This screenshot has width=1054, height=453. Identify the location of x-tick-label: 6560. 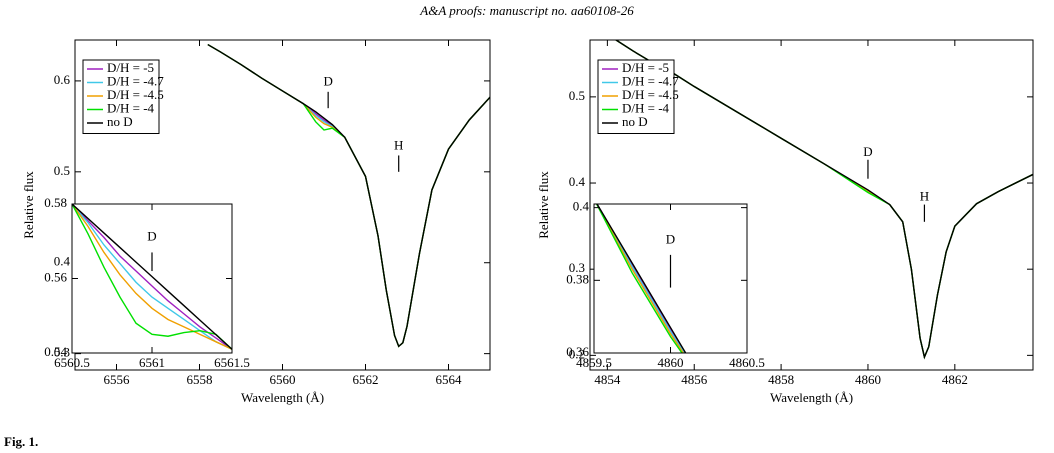
(283, 379).